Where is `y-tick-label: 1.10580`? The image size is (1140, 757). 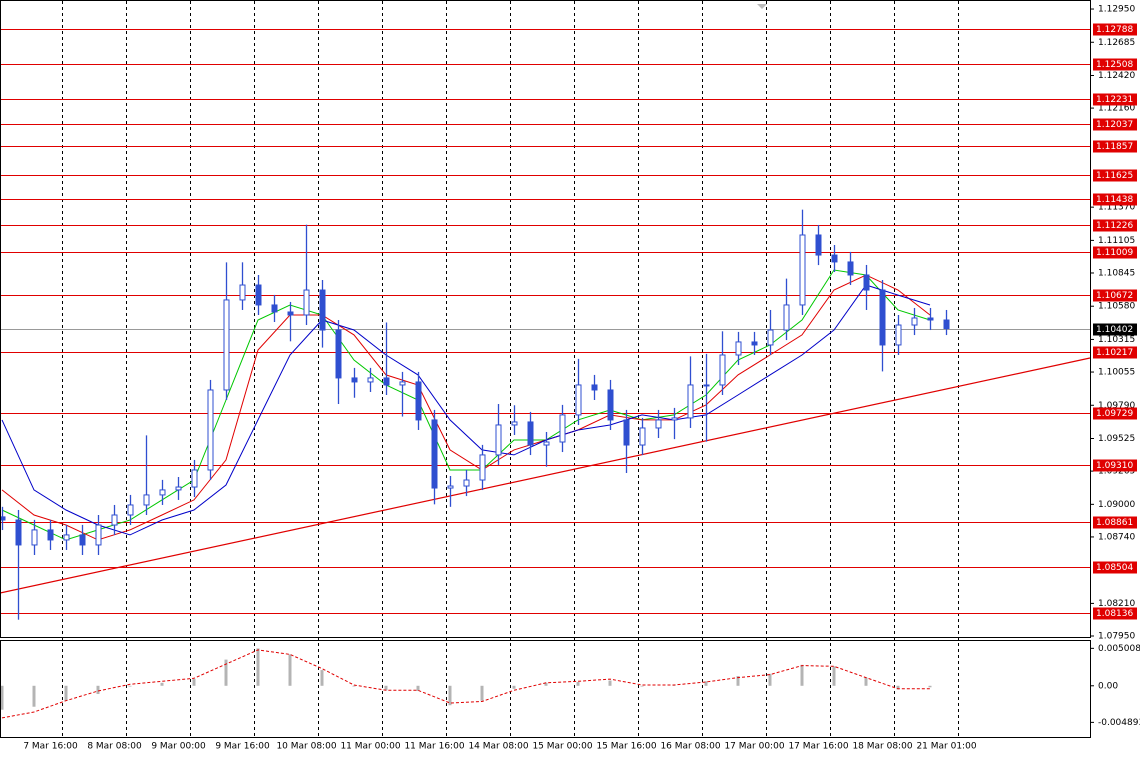 y-tick-label: 1.10580 is located at coordinates (1116, 307).